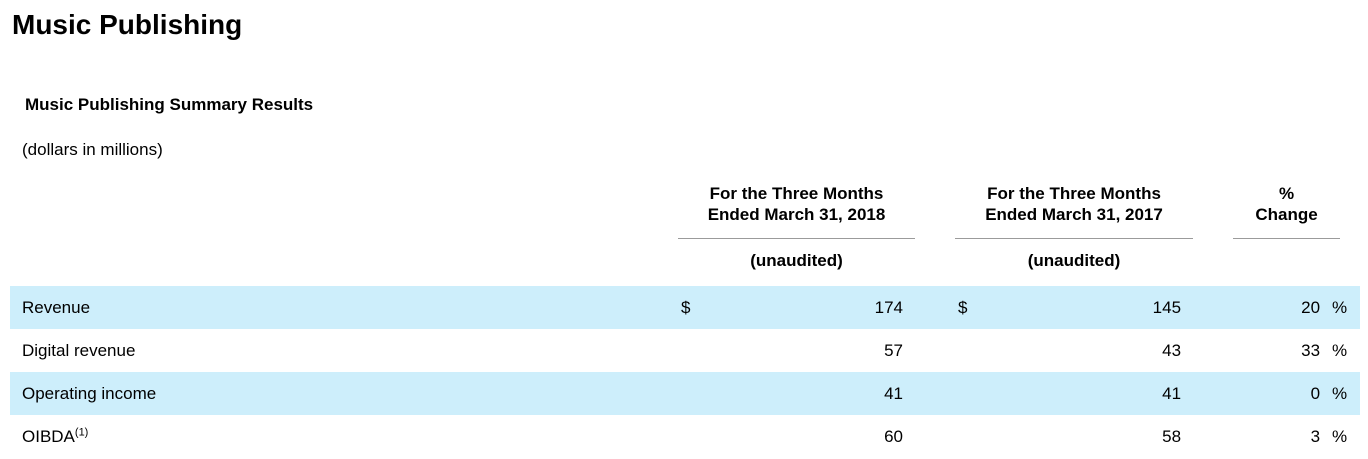 The height and width of the screenshot is (459, 1368). Describe the element at coordinates (1172, 393) in the screenshot. I see `value-2017: 41` at that location.